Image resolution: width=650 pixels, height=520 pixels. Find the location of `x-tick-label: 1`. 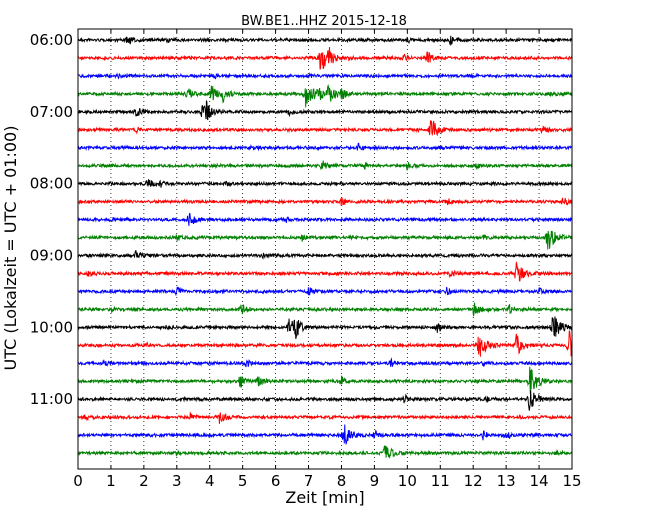

x-tick-label: 1 is located at coordinates (111, 481).